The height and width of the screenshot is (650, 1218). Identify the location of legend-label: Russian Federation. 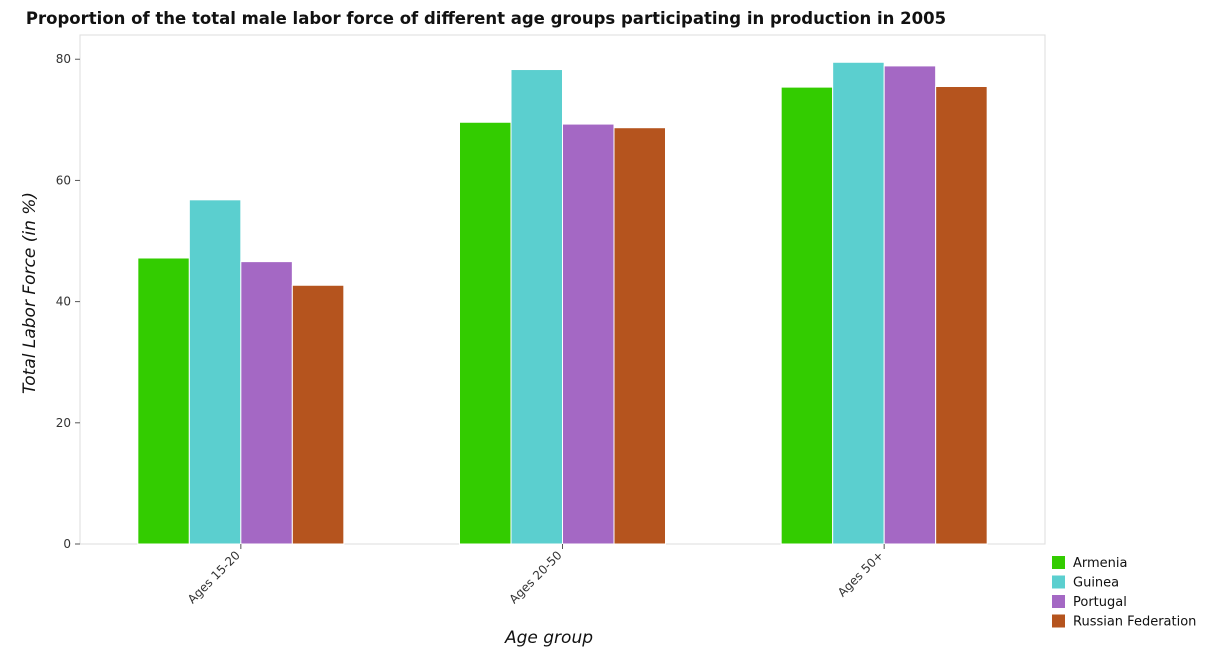
(1134, 622).